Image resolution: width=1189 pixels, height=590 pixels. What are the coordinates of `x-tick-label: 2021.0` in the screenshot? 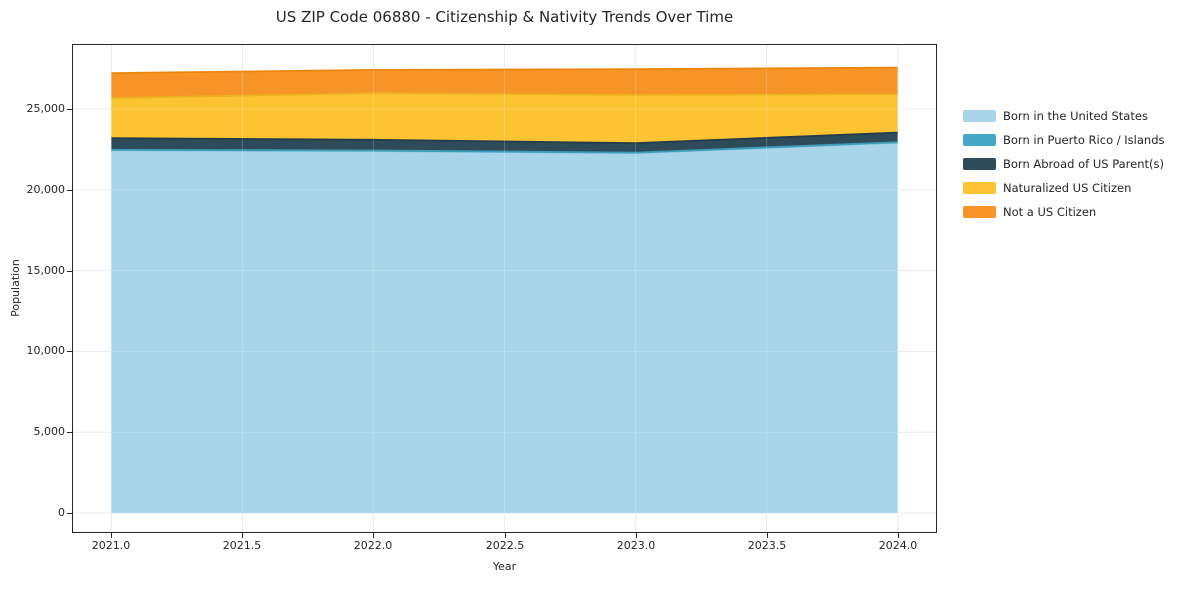 It's located at (111, 545).